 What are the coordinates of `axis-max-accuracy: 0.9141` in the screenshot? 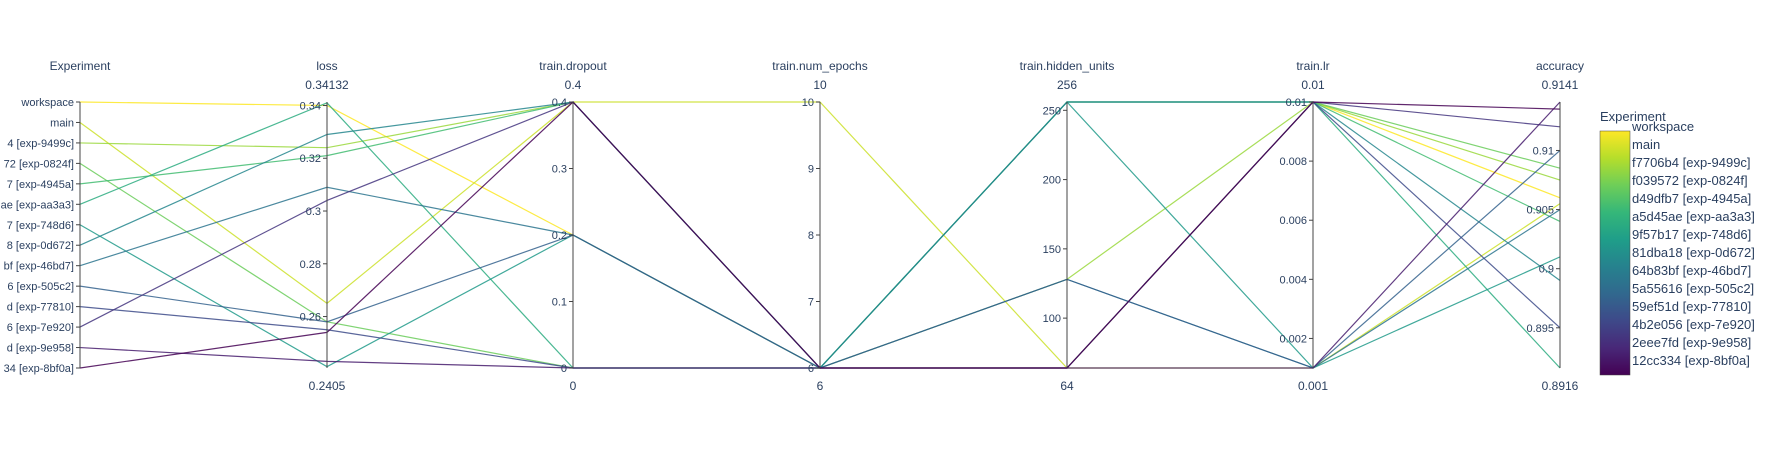 It's located at (1560, 85).